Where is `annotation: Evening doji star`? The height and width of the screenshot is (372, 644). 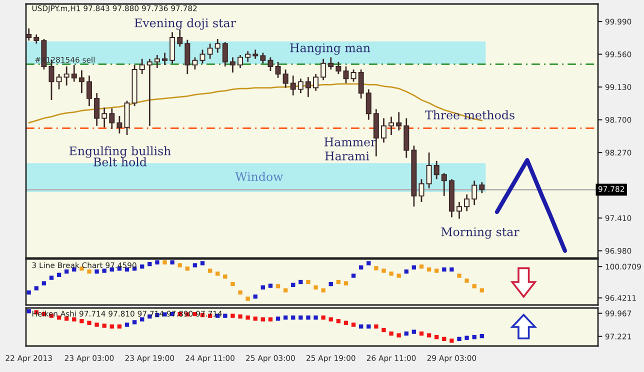 annotation: Evening doji star is located at coordinates (185, 24).